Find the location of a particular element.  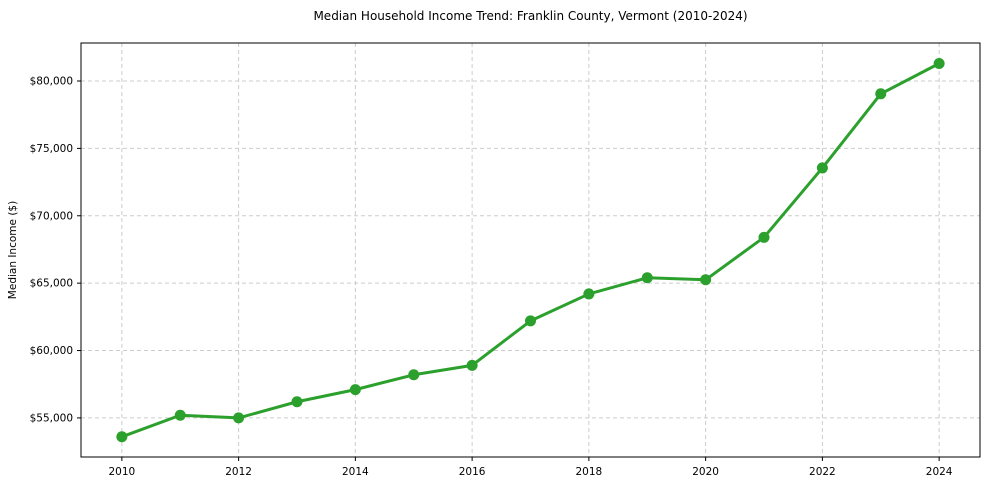

data-point-2024 is located at coordinates (939, 63).